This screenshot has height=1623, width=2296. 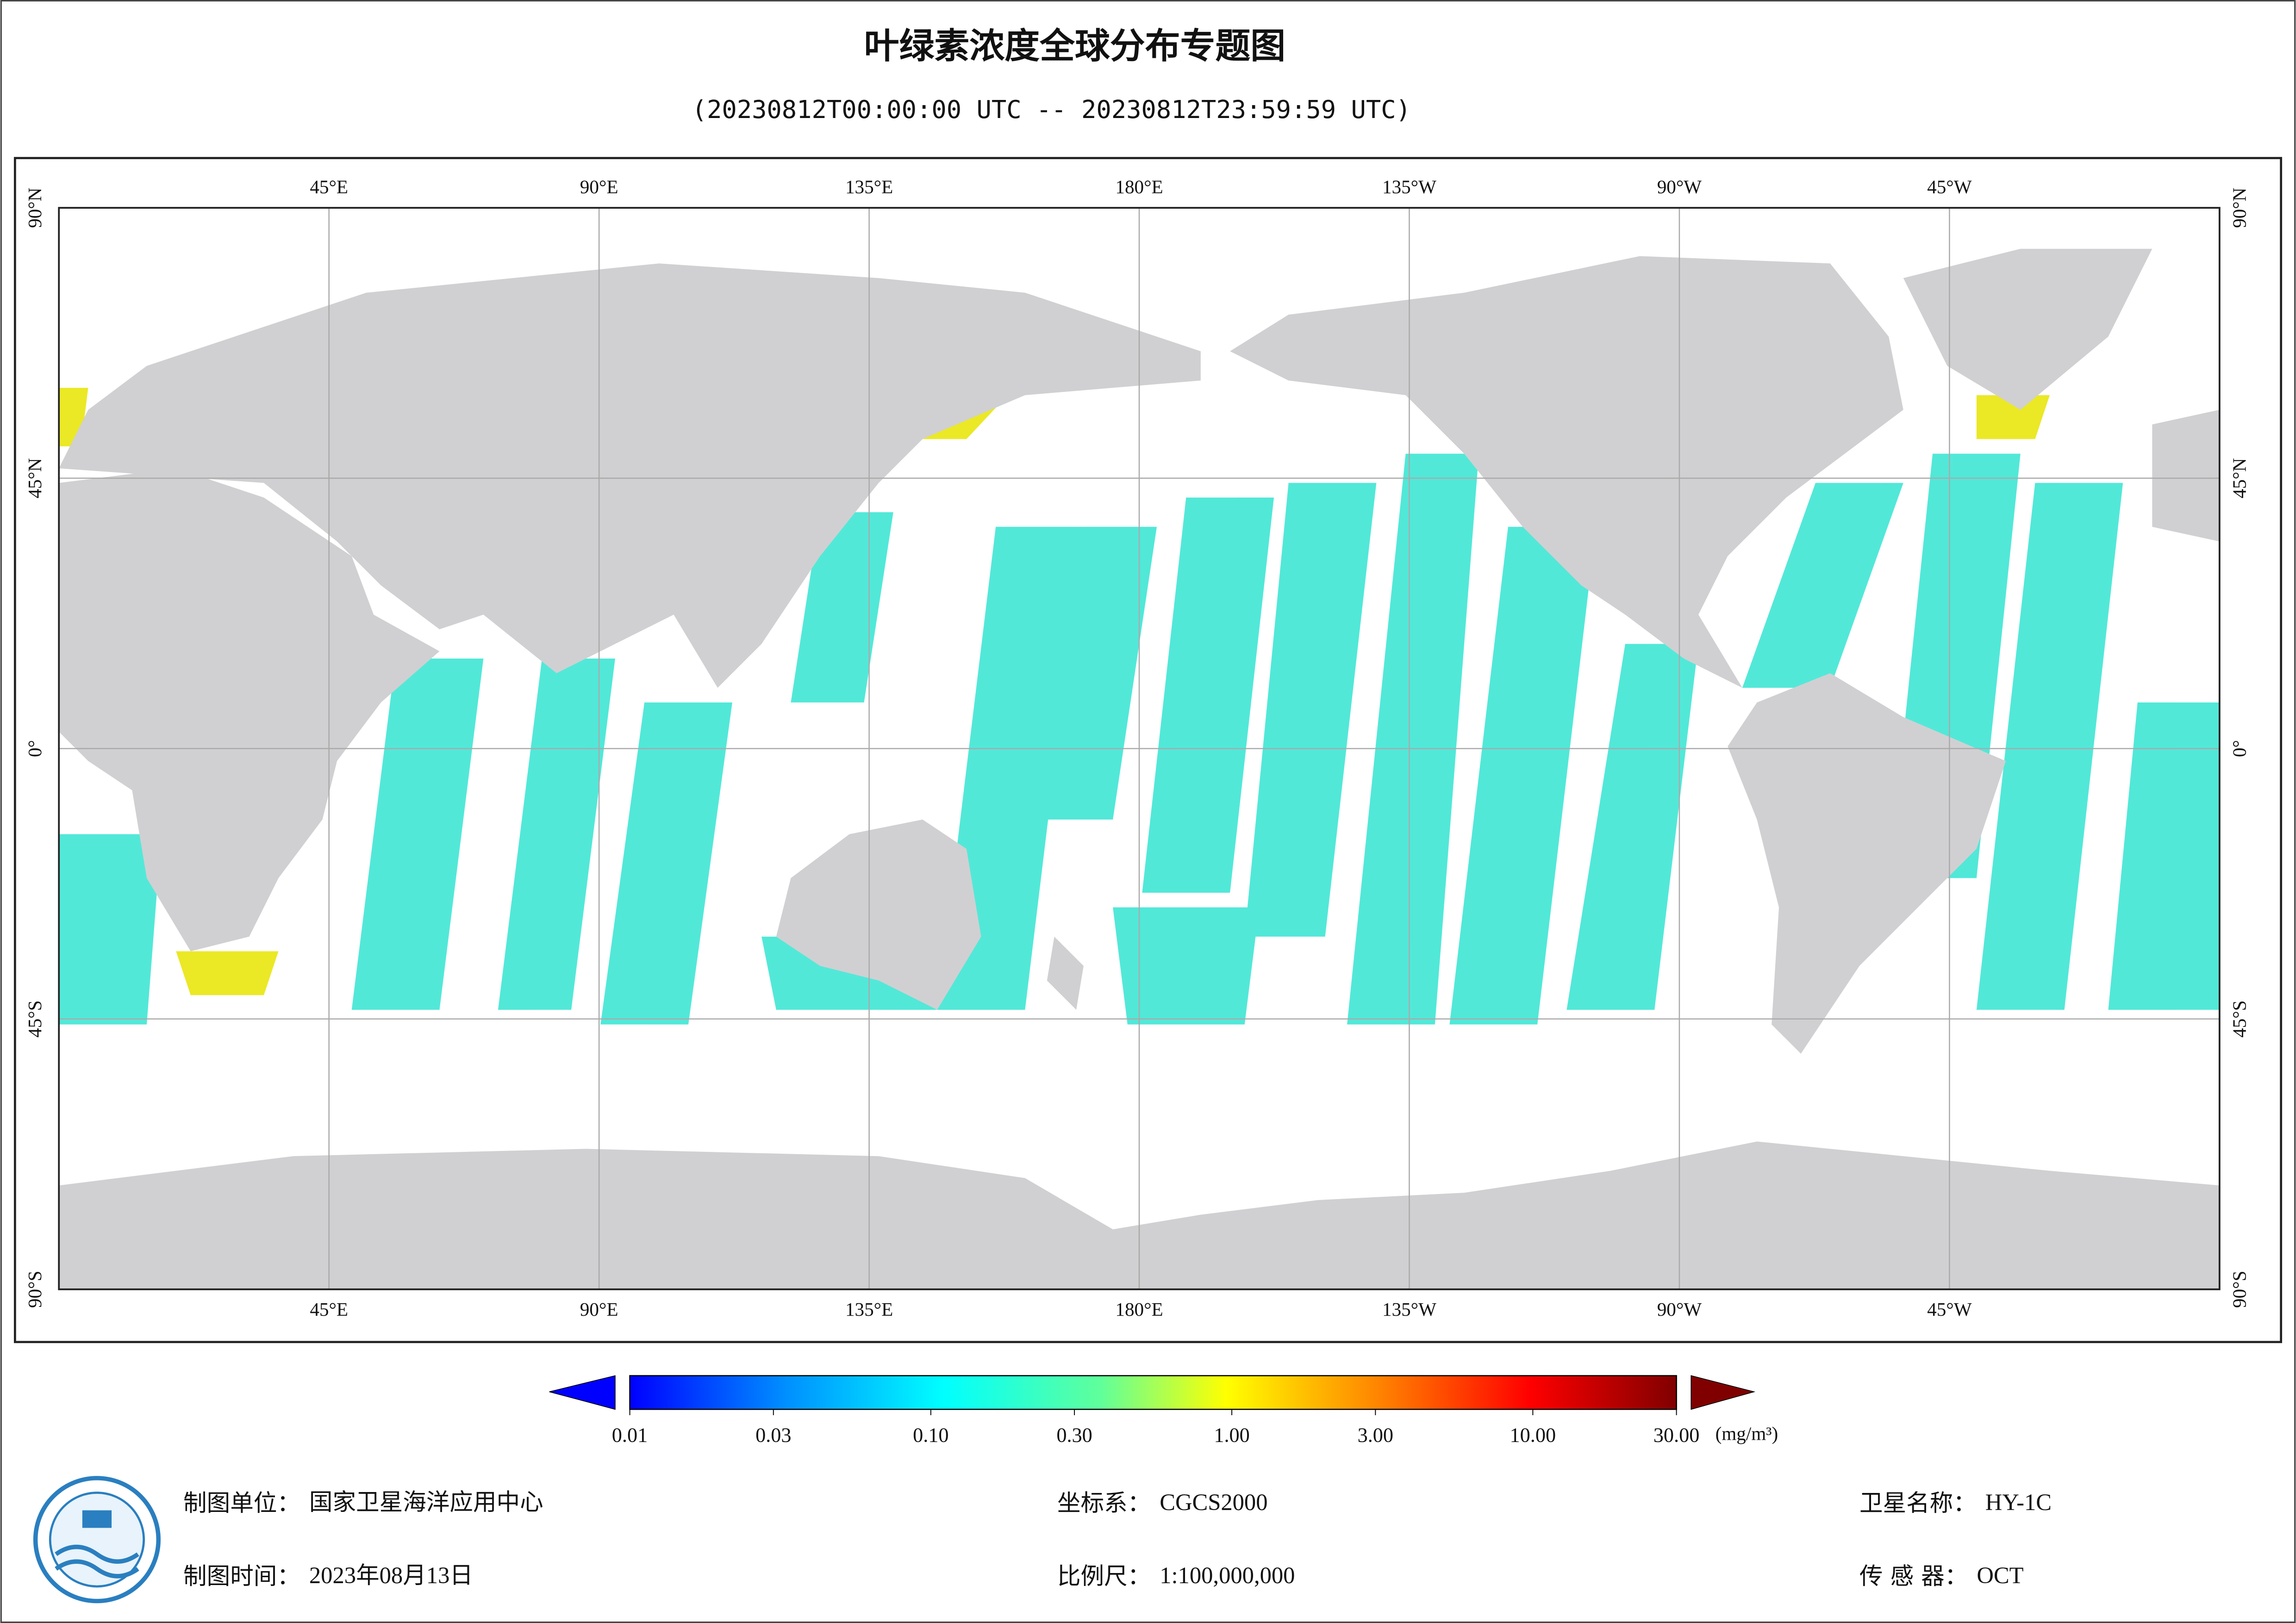 What do you see at coordinates (930, 1435) in the screenshot?
I see `colorbar-tick-label: 0.10` at bounding box center [930, 1435].